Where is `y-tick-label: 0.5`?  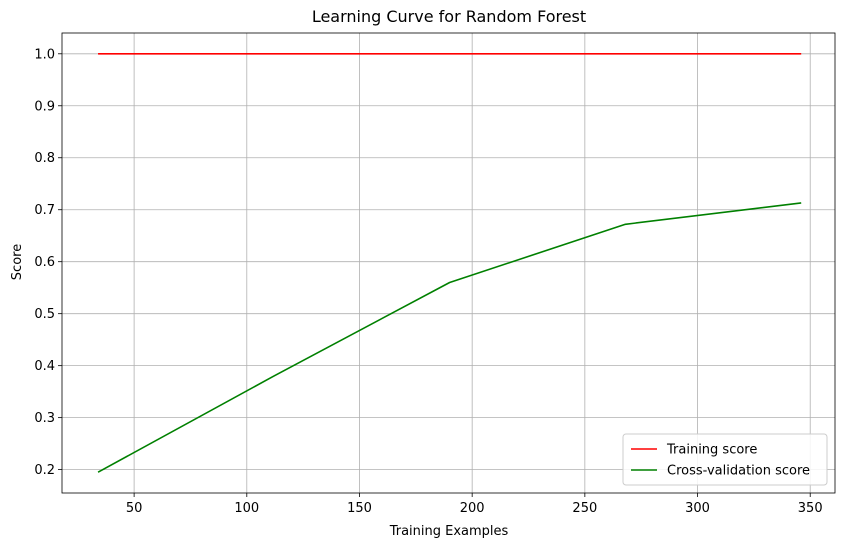 y-tick-label: 0.5 is located at coordinates (44, 314).